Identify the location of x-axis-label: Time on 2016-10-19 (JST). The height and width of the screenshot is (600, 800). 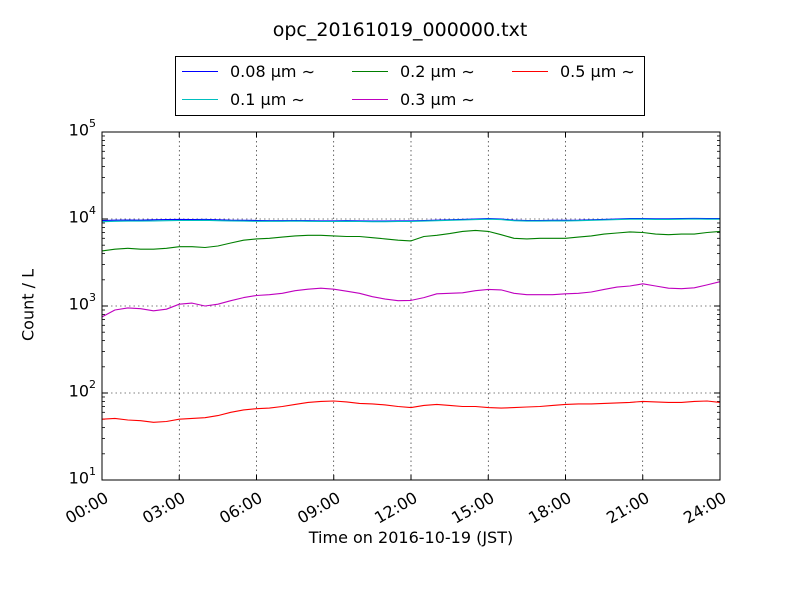
(411, 537).